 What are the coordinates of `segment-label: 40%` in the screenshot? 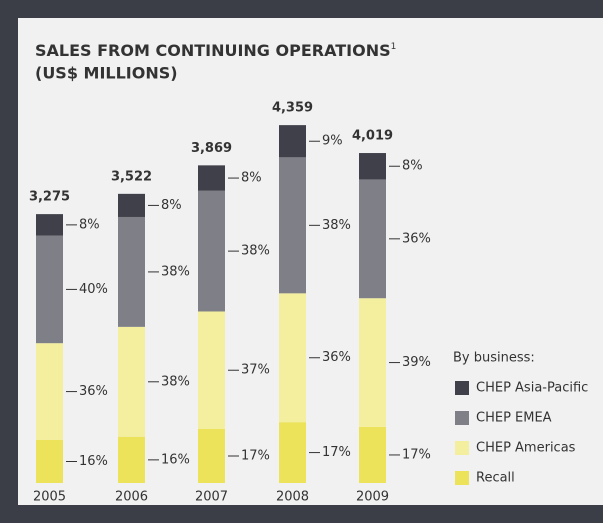 It's located at (93, 289).